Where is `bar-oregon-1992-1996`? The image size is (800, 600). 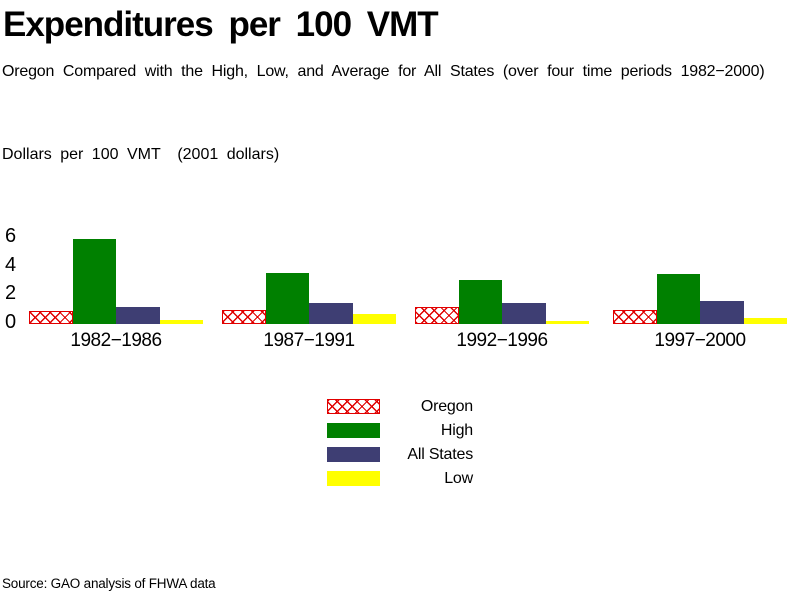
bar-oregon-1992-1996 is located at coordinates (437, 315).